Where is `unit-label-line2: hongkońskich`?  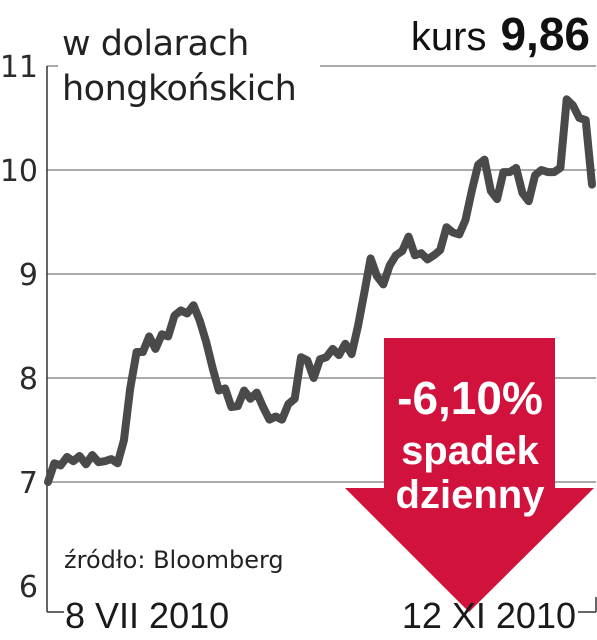 unit-label-line2: hongkońskich is located at coordinates (179, 89).